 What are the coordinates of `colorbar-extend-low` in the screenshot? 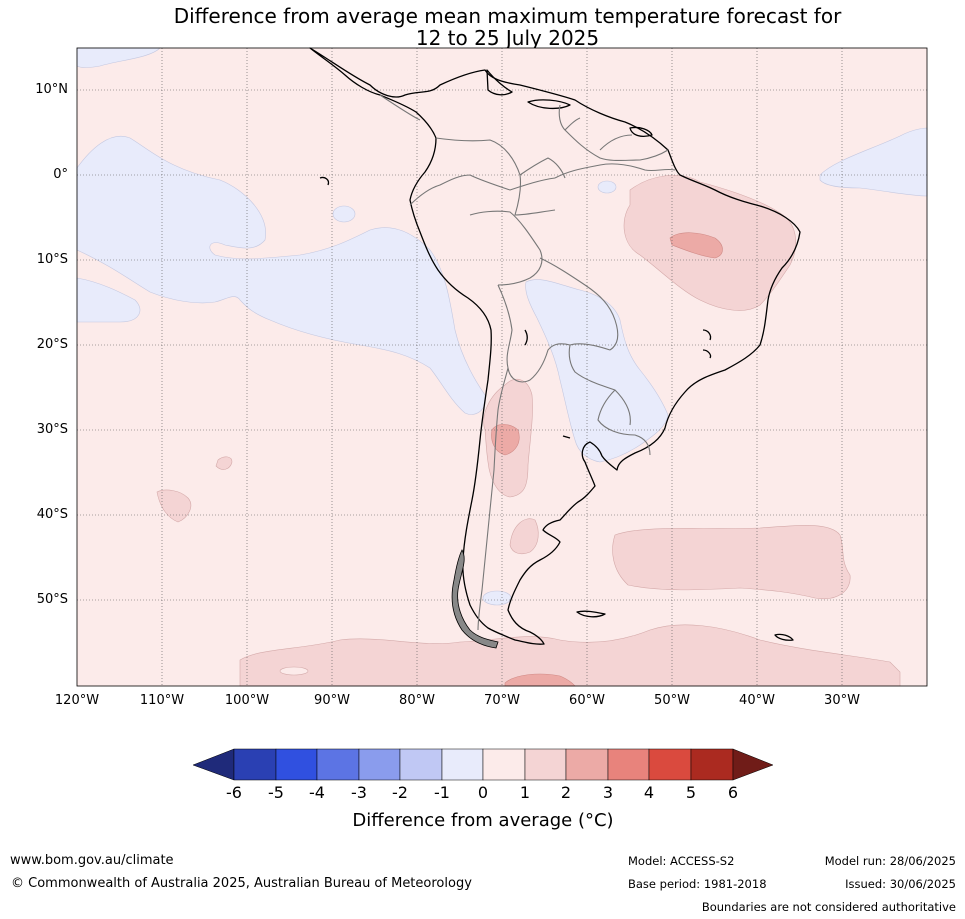 It's located at (213, 764).